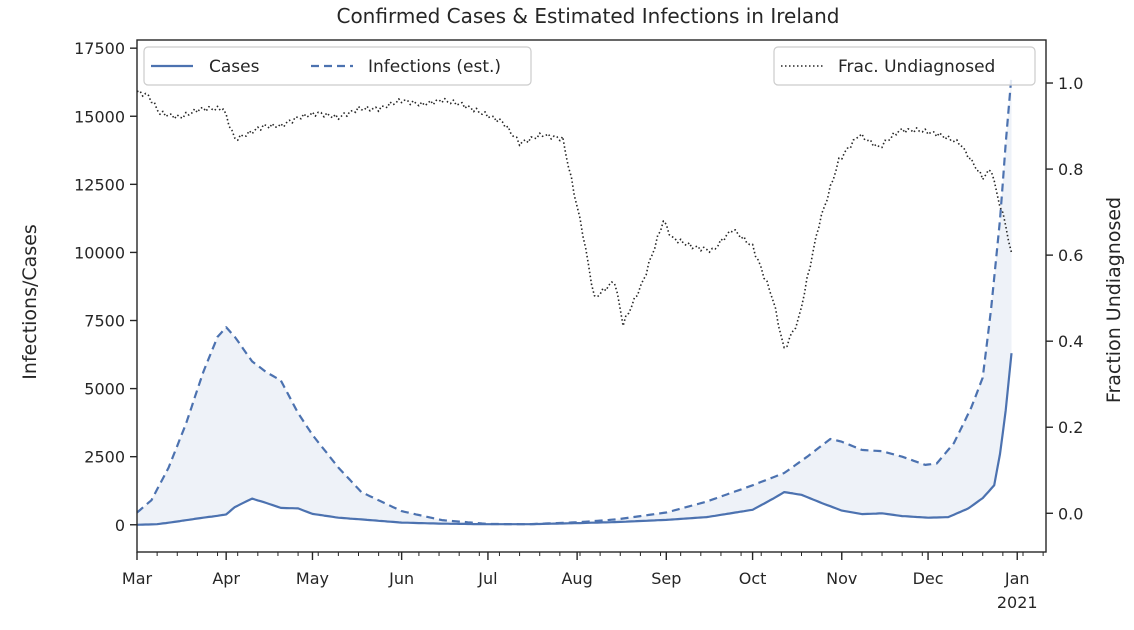 This screenshot has width=1134, height=630. I want to click on y2-tick-label: 0.2, so click(1070, 427).